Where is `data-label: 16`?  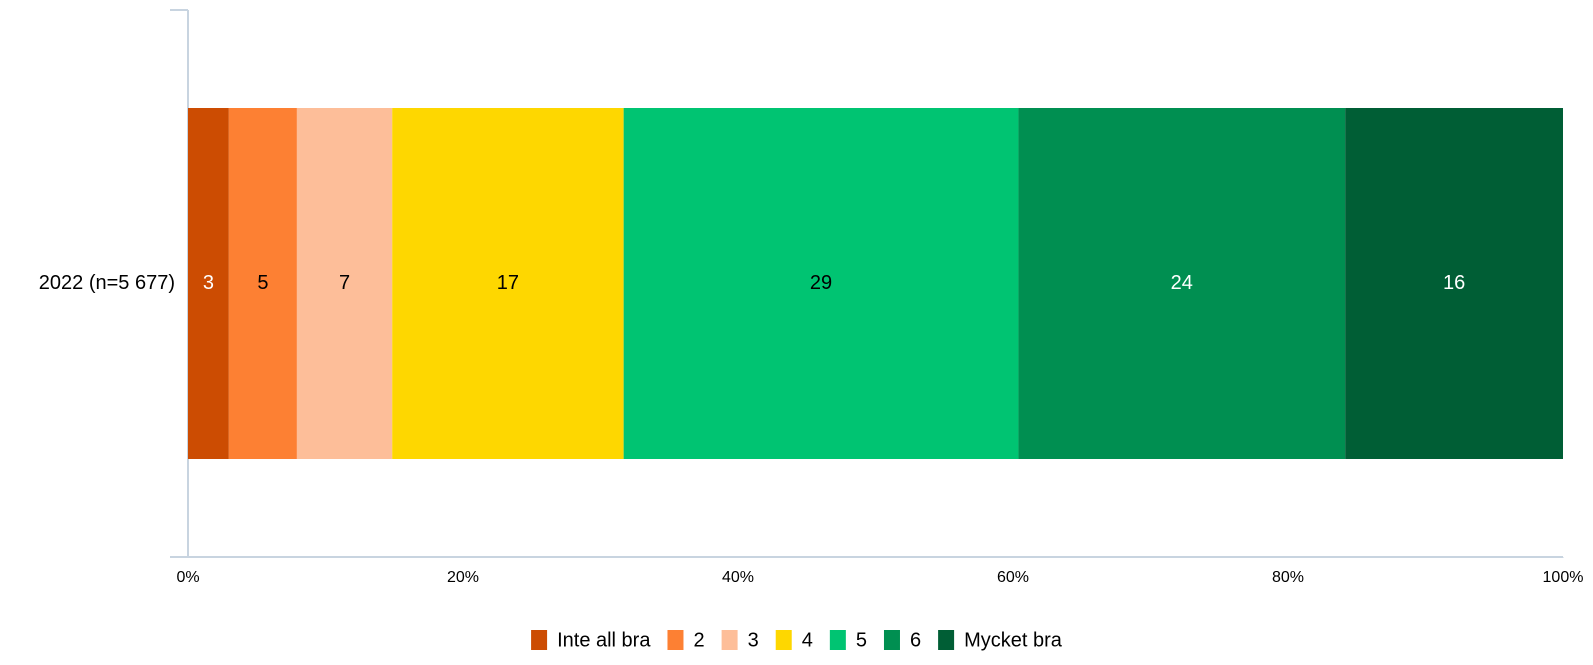 data-label: 16 is located at coordinates (1454, 283).